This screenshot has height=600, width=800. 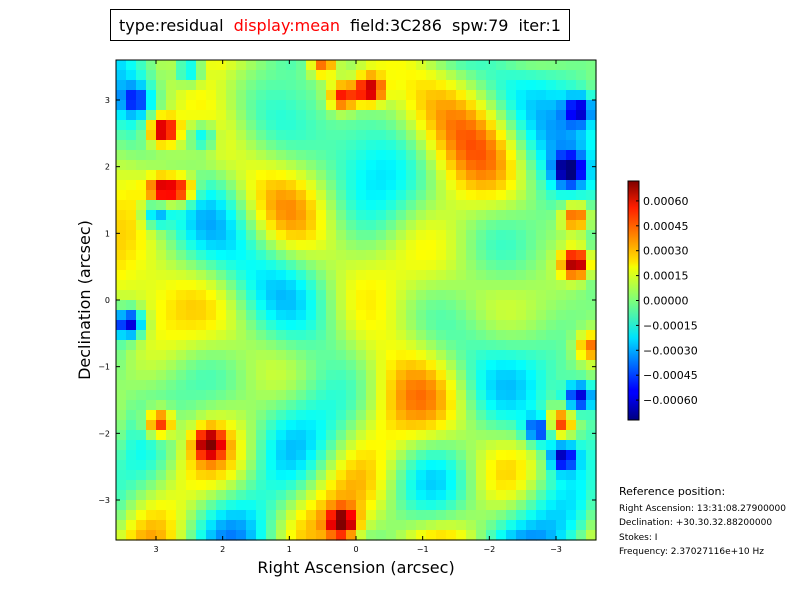 I want to click on y-tick-label: 2, so click(x=107, y=167).